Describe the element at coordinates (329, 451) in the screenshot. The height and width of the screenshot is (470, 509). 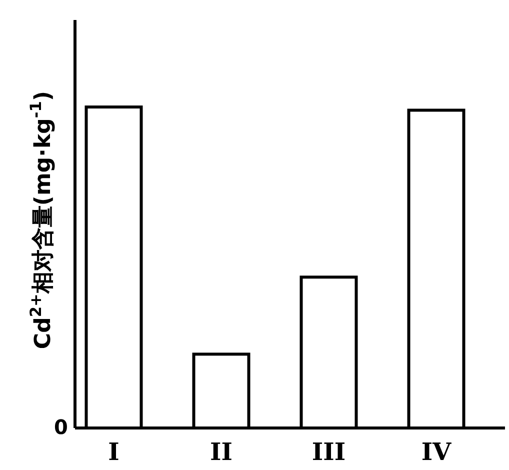
I see `x-tick-label: III` at that location.